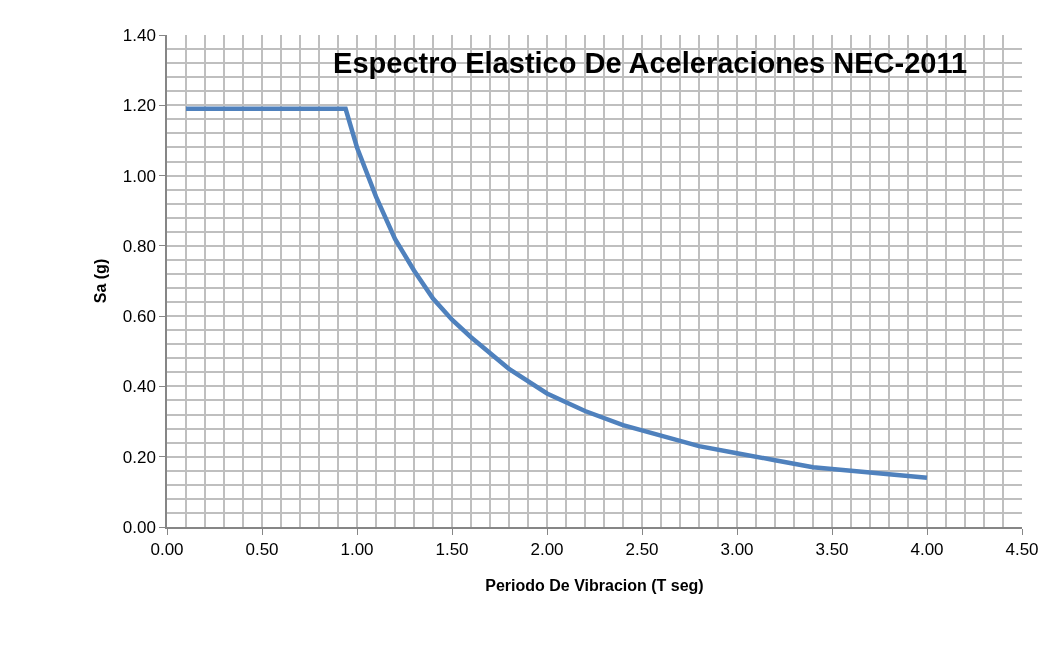 The image size is (1060, 665). Describe the element at coordinates (357, 550) in the screenshot. I see `x-tick-label: 1.00` at that location.